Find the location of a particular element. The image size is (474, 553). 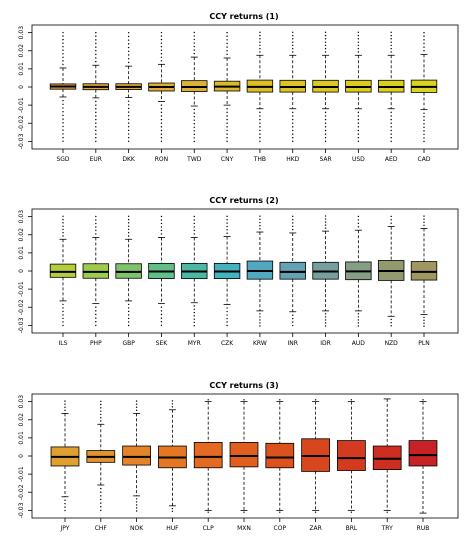

box-czk is located at coordinates (227, 271).